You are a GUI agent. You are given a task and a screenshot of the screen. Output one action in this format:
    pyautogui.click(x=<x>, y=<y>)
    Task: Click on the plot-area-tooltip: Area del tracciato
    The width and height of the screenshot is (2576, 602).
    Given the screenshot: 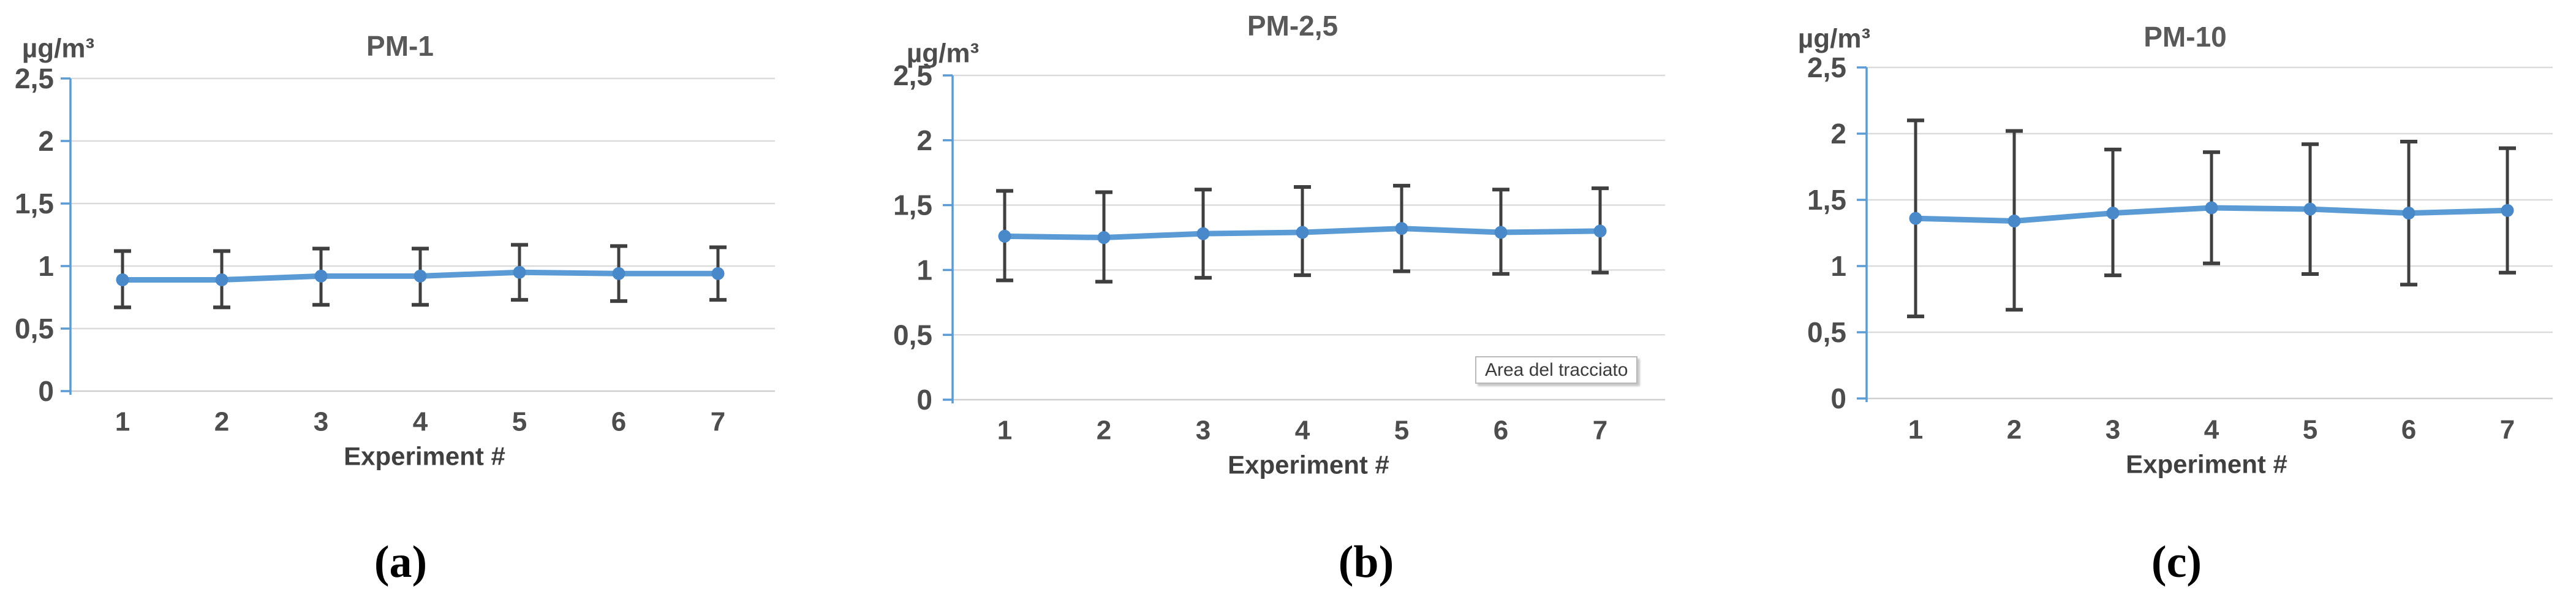 What is the action you would take?
    pyautogui.click(x=1556, y=370)
    